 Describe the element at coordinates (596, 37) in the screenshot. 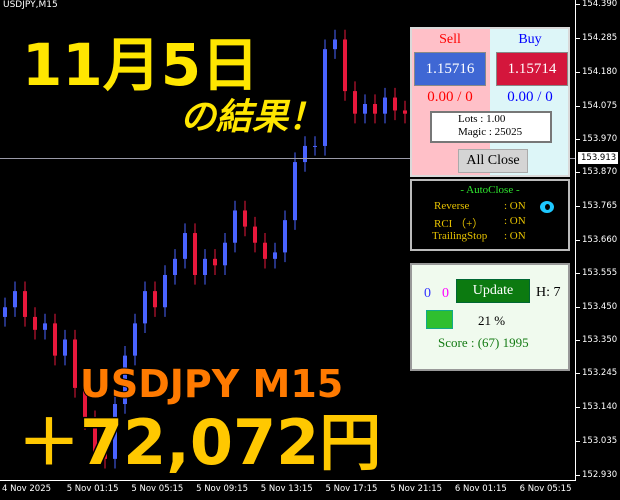

I see `price-tick-label: 154.285` at that location.